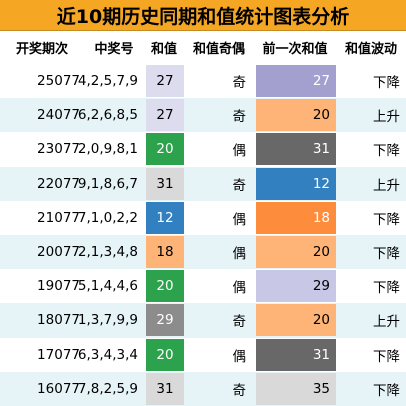 The height and width of the screenshot is (406, 406). What do you see at coordinates (203, 149) in the screenshot?
I see `table-row: 23077 2,0,9,8,1 20 偶 31 下降` at bounding box center [203, 149].